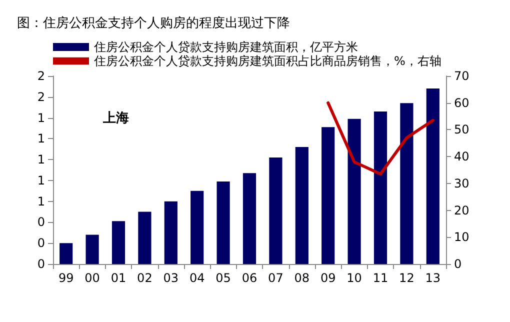 The height and width of the screenshot is (322, 510). What do you see at coordinates (458, 264) in the screenshot?
I see `y2-tick-label: 0` at bounding box center [458, 264].